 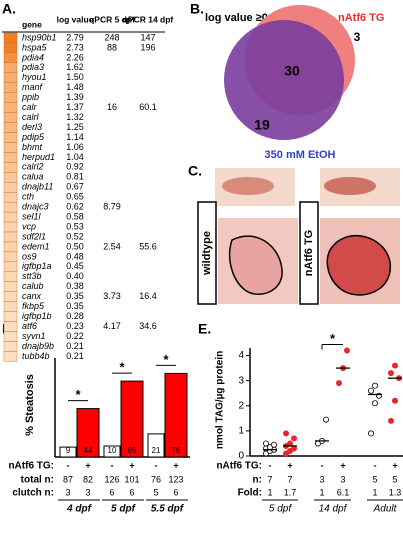 I want to click on gene: canx, so click(x=32, y=296).